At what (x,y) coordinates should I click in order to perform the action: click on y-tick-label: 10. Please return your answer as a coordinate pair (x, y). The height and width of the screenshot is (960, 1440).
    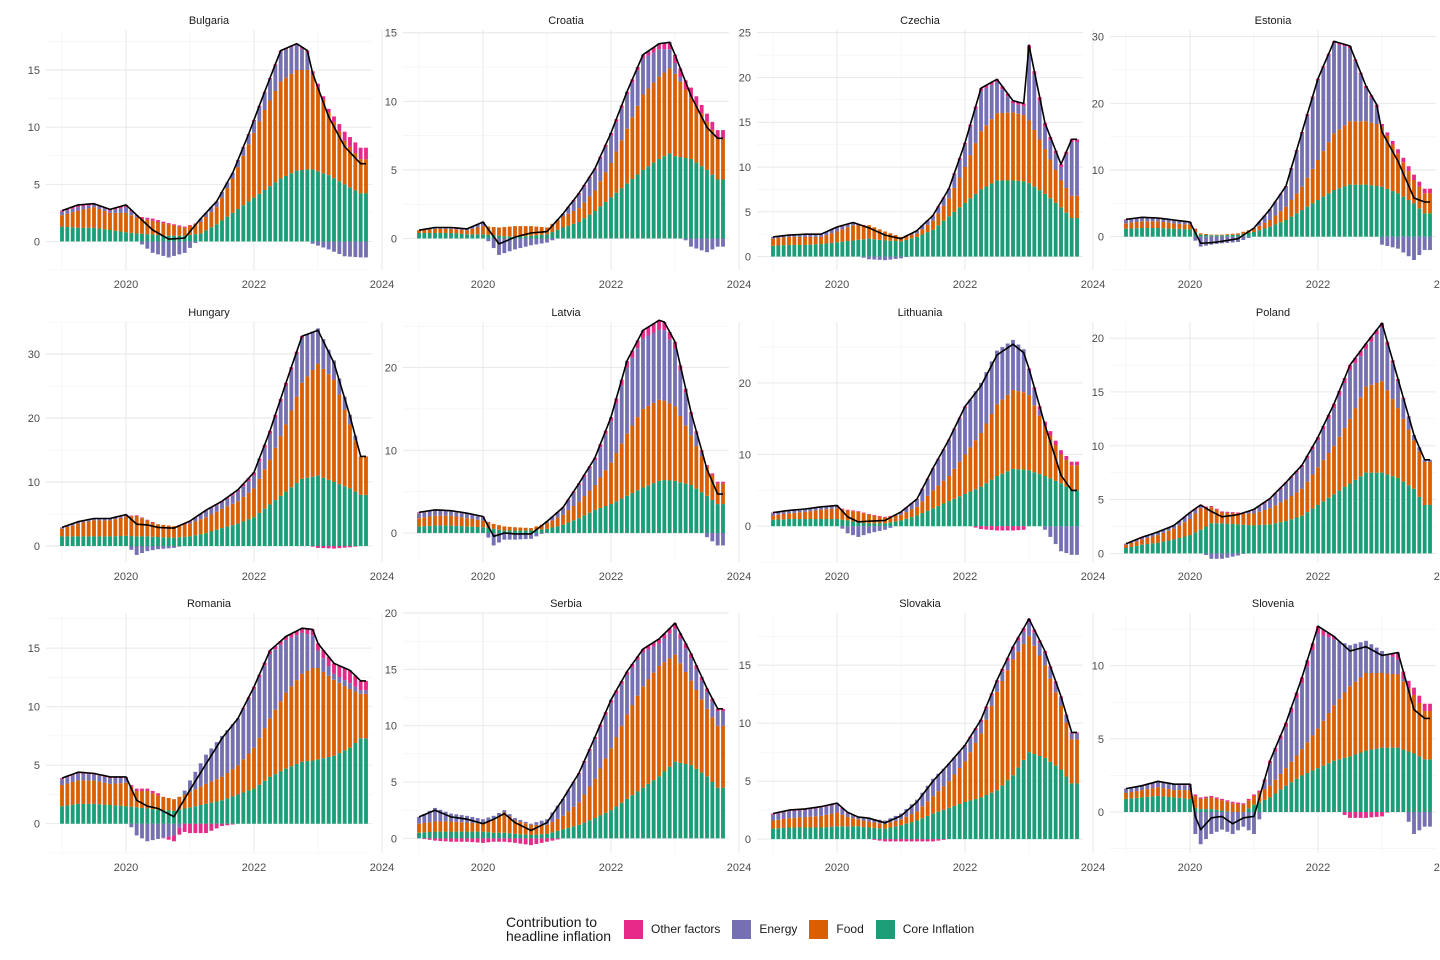
    Looking at the image, I should click on (745, 724).